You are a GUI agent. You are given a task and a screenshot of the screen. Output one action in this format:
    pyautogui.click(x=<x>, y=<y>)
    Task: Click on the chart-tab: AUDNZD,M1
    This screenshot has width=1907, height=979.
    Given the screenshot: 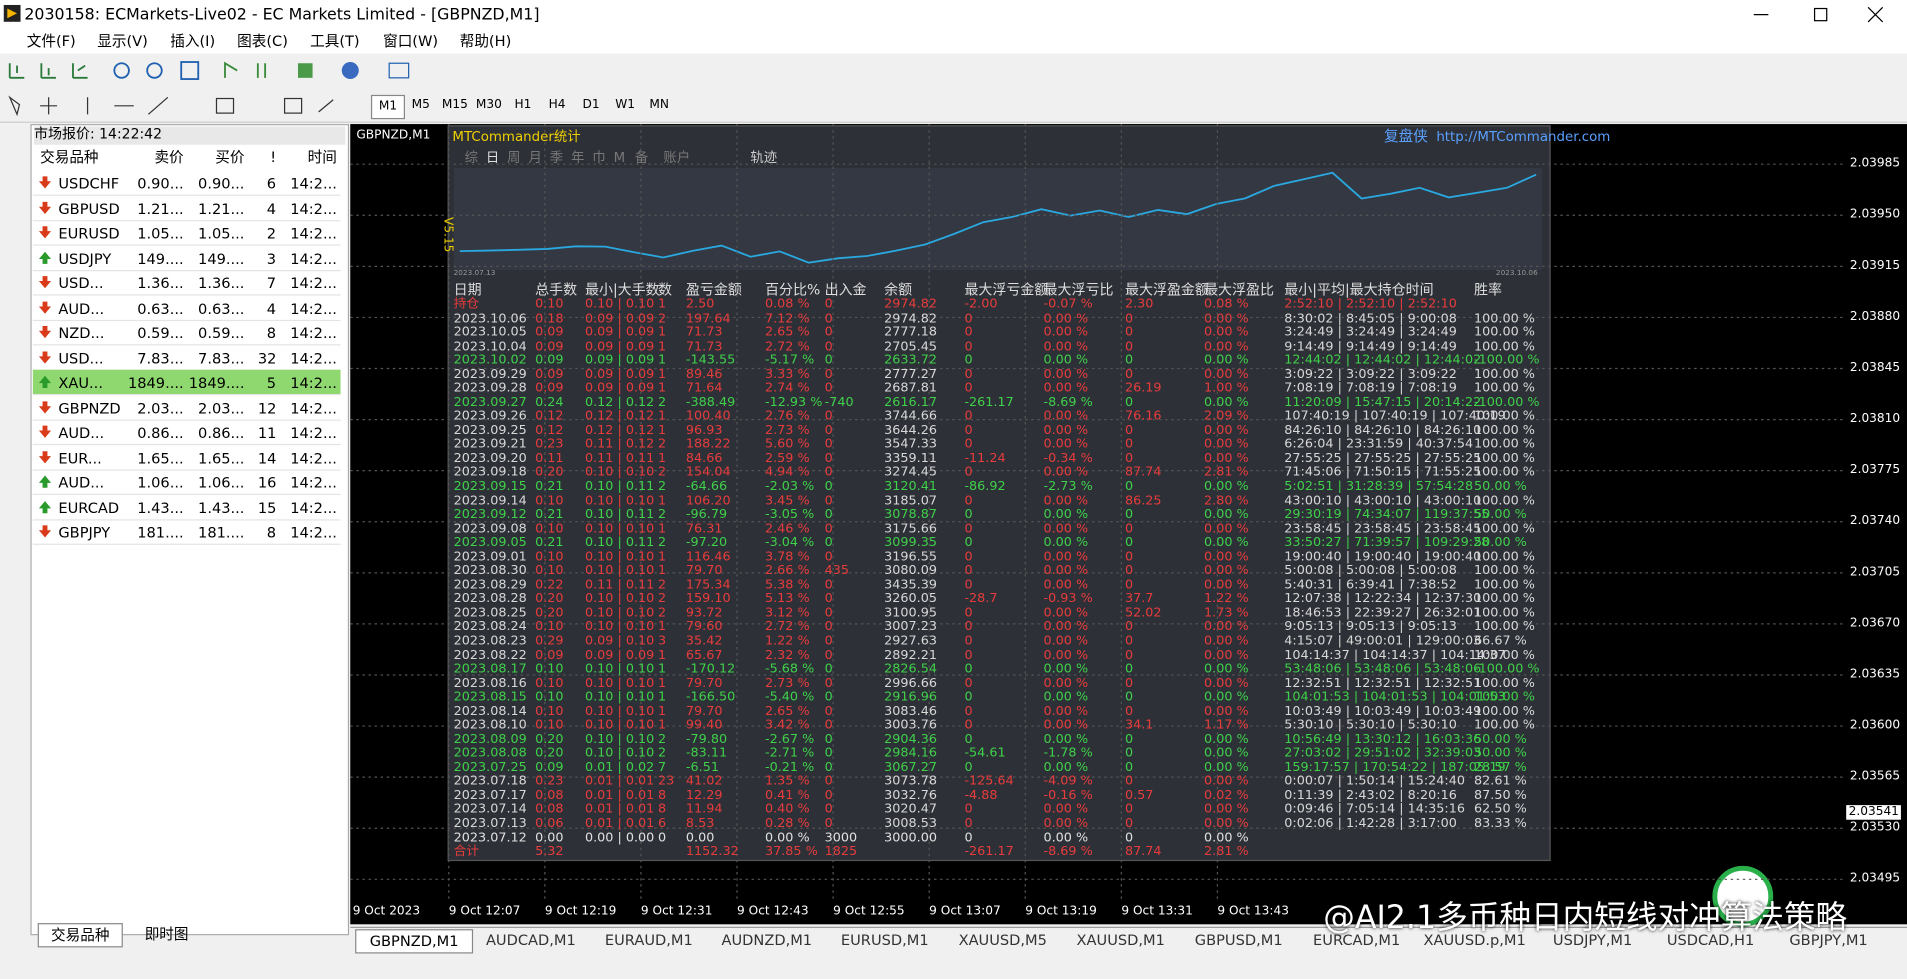 What is the action you would take?
    pyautogui.click(x=767, y=940)
    